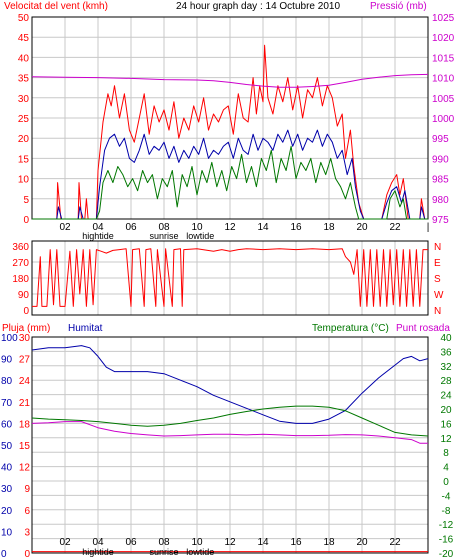 This screenshot has width=465, height=559. What do you see at coordinates (443, 119) in the screenshot?
I see `pressure-axis: 975 980 985 990 995 1000 1005 1010 1015 1020 1025` at bounding box center [443, 119].